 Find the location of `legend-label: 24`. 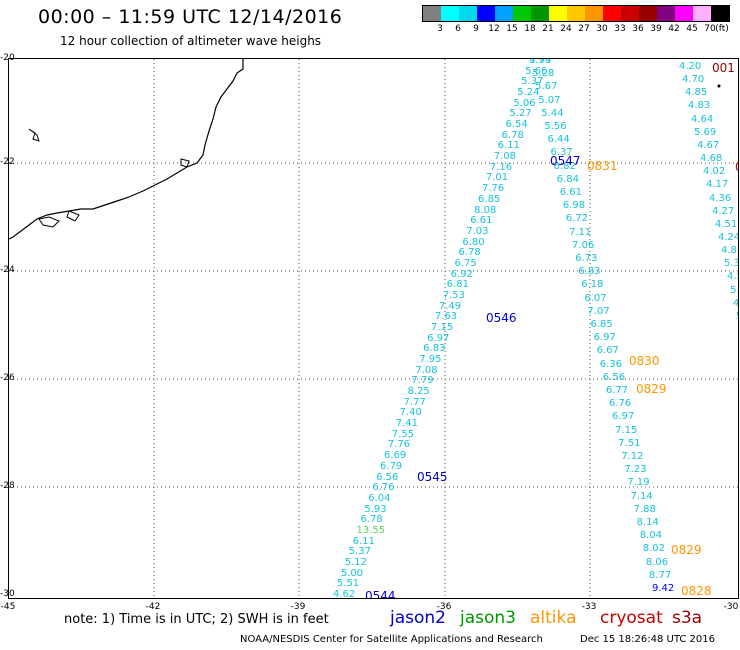

legend-label: 24 is located at coordinates (566, 29).